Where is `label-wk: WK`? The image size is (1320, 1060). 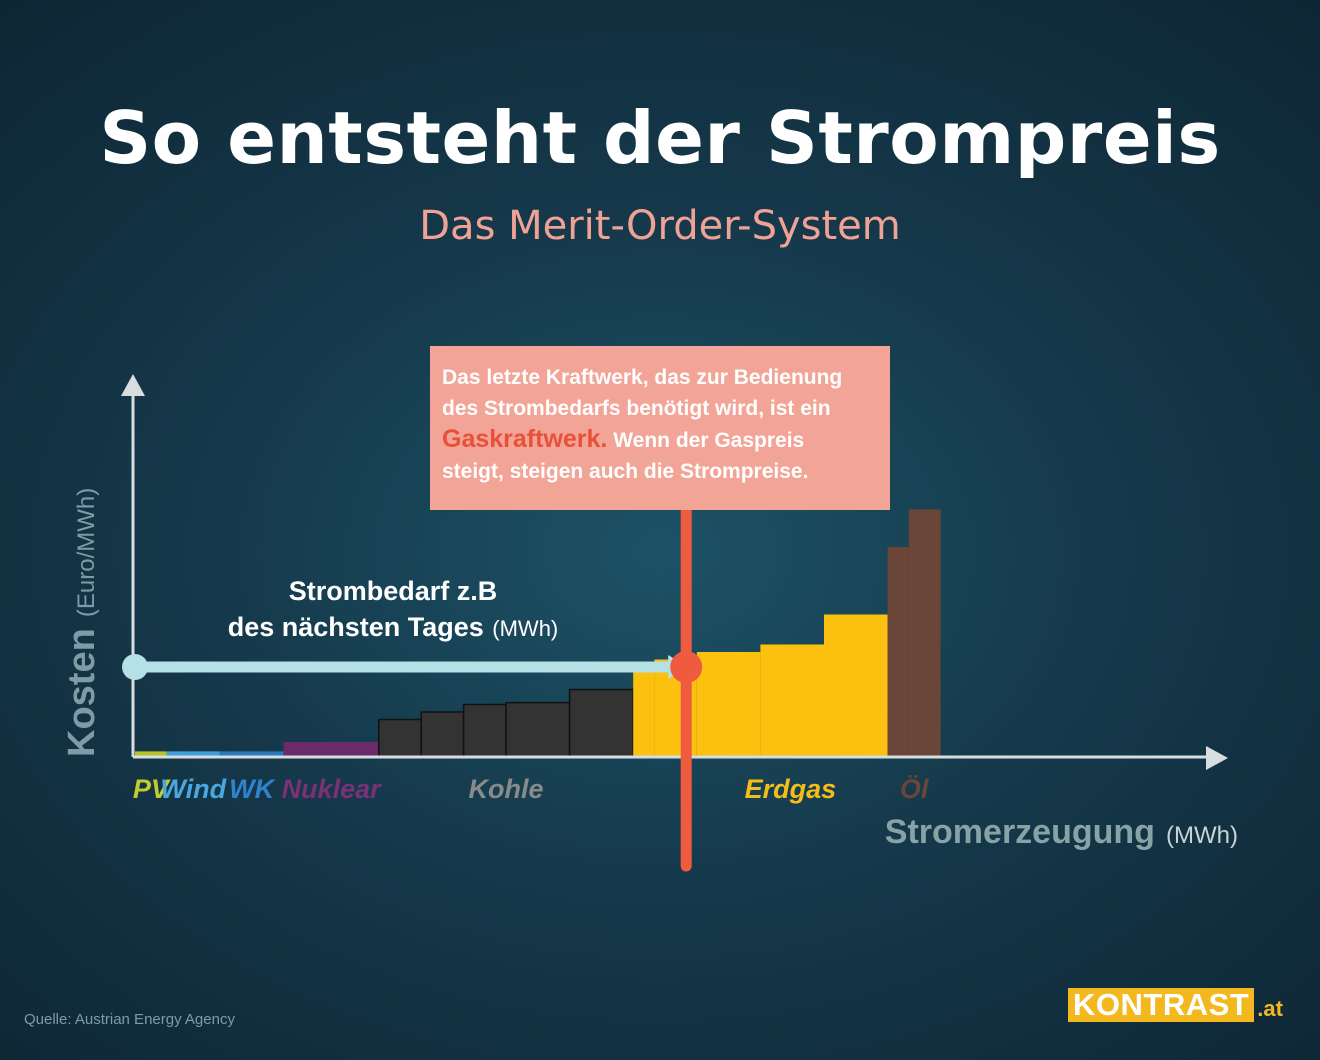 label-wk: WK is located at coordinates (252, 789).